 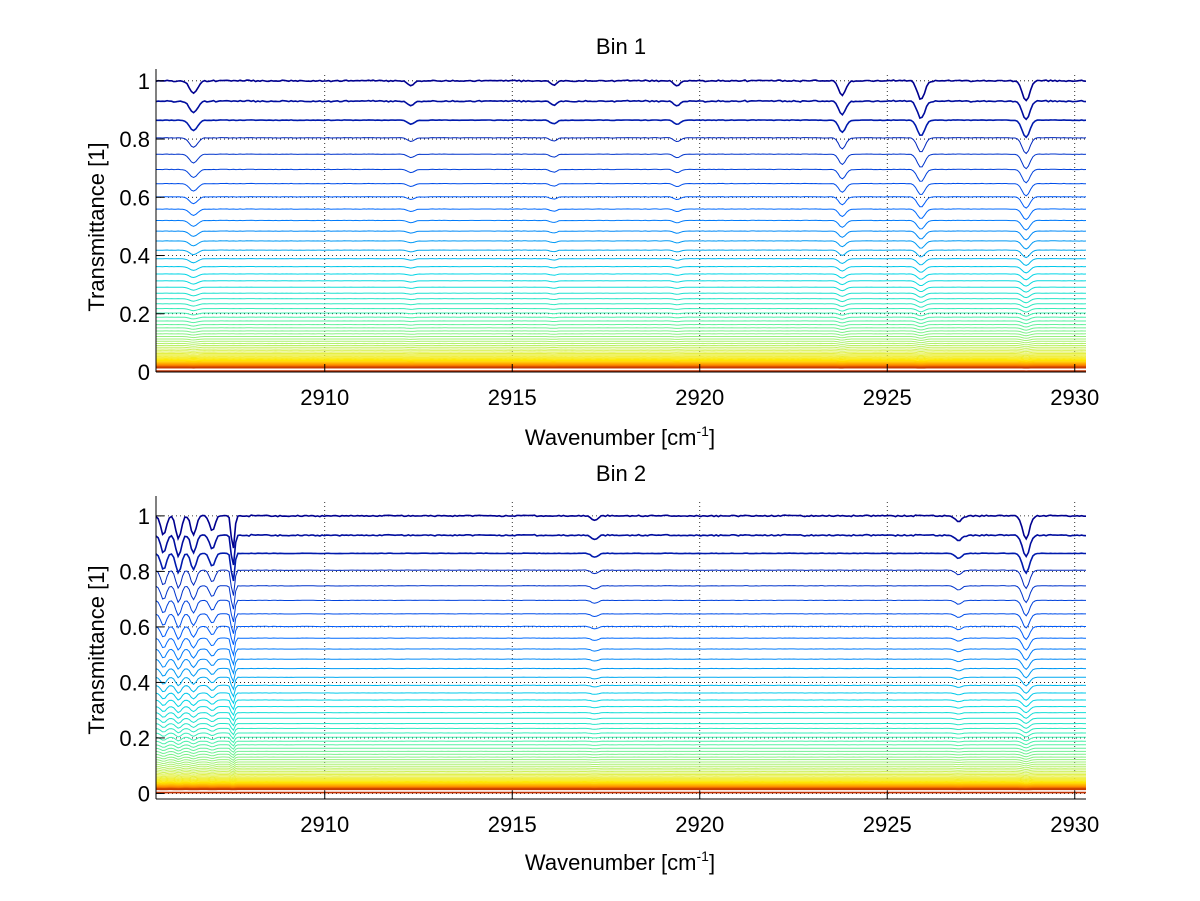 I want to click on x-tick-label: 2915, so click(x=512, y=824).